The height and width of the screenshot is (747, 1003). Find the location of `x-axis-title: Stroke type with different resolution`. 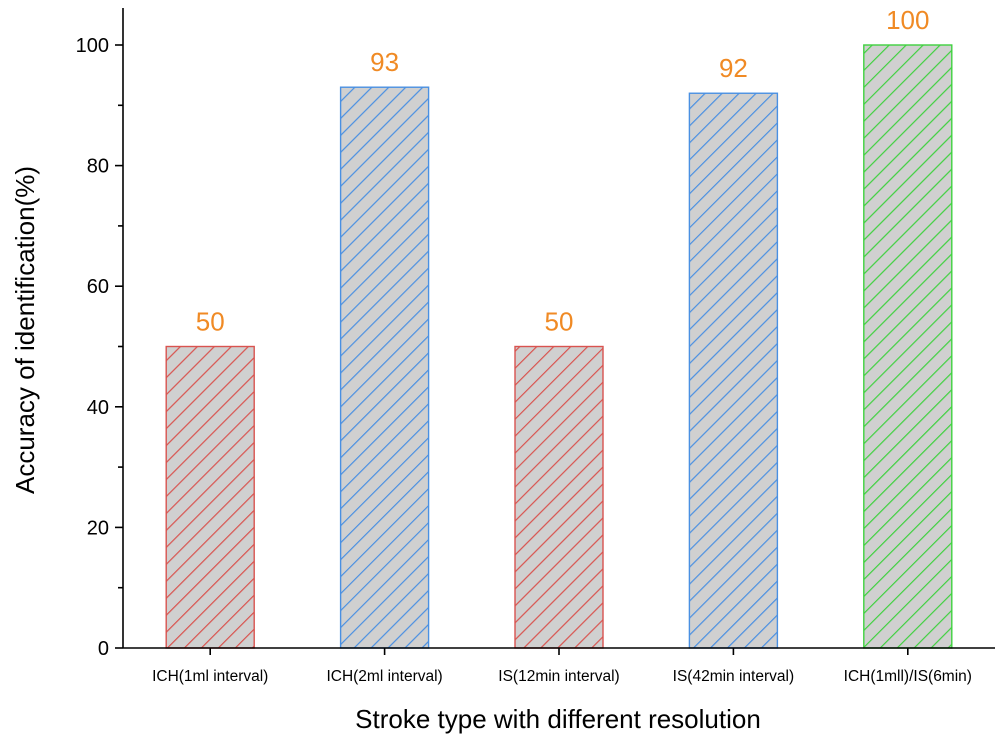

x-axis-title: Stroke type with different resolution is located at coordinates (558, 719).